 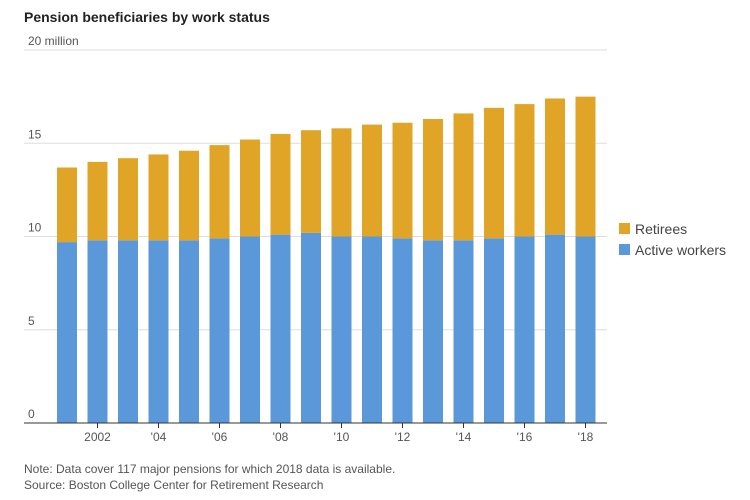 What do you see at coordinates (67, 205) in the screenshot?
I see `bar-retirees-2001` at bounding box center [67, 205].